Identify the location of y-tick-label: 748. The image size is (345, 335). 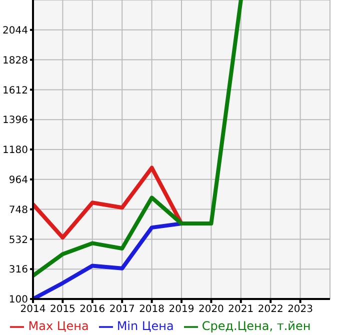
(18, 210).